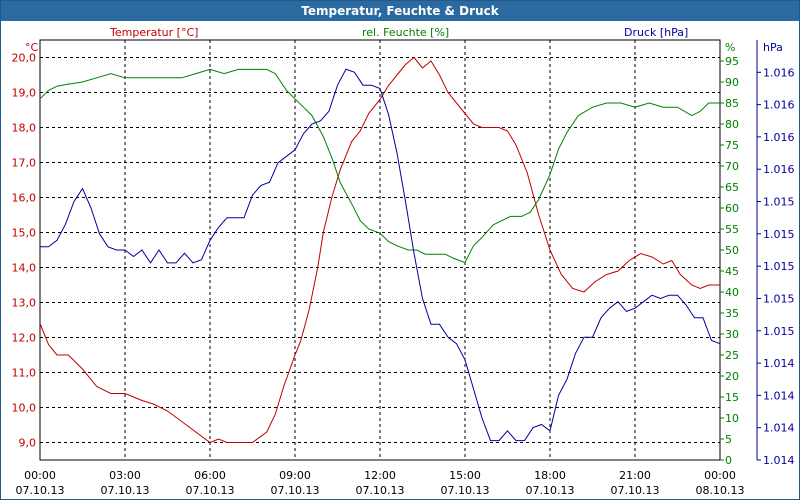  What do you see at coordinates (732, 82) in the screenshot?
I see `humidity-tick-label: 90` at bounding box center [732, 82].